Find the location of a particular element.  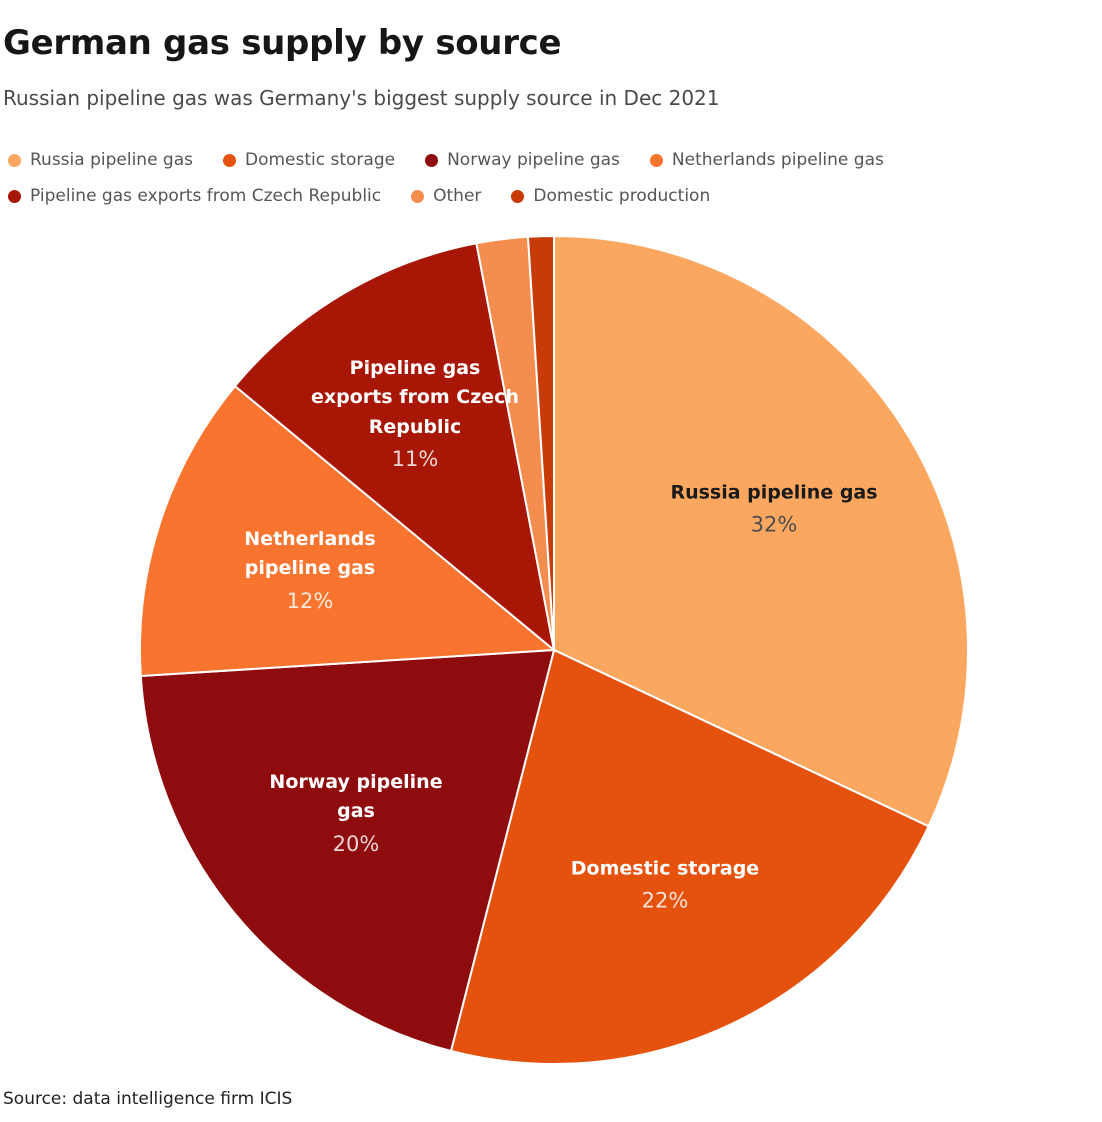

legend-dot-czech-republic-pipeline-gas-exports is located at coordinates (14, 196).